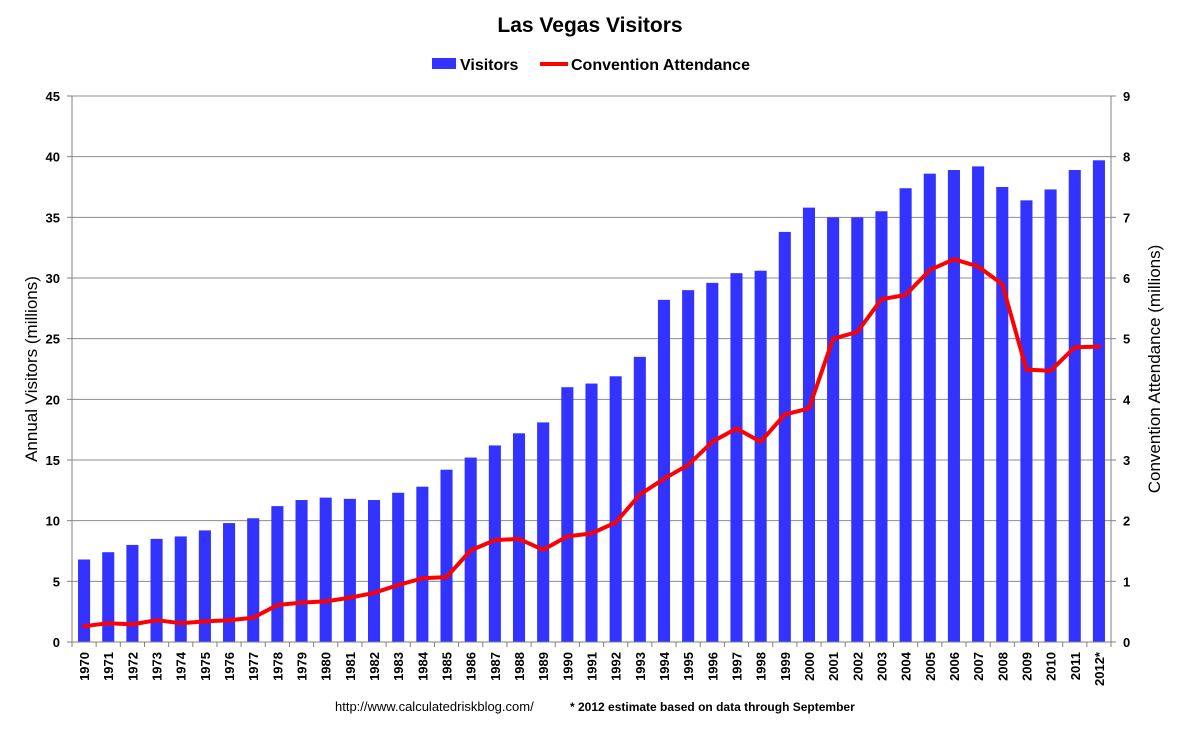 This screenshot has height=738, width=1181. I want to click on y-tick-label: 10, so click(53, 521).